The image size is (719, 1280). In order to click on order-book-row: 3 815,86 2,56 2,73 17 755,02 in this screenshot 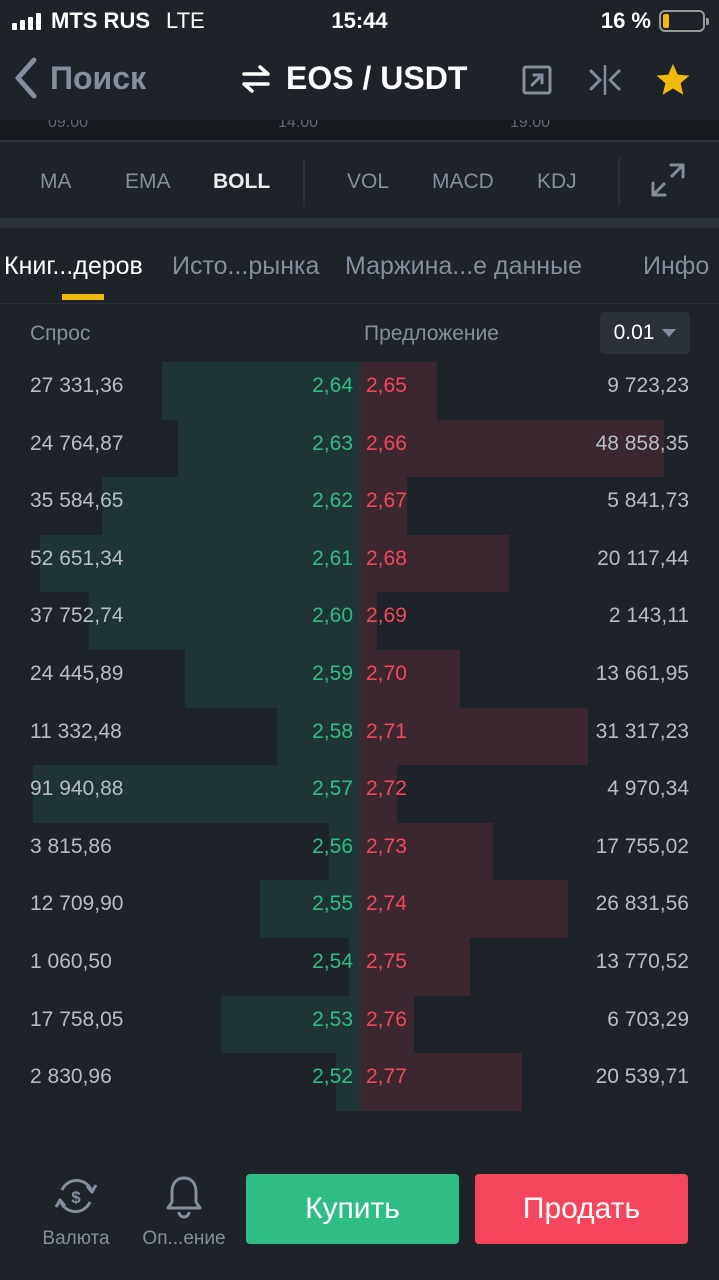, I will do `click(359, 851)`.